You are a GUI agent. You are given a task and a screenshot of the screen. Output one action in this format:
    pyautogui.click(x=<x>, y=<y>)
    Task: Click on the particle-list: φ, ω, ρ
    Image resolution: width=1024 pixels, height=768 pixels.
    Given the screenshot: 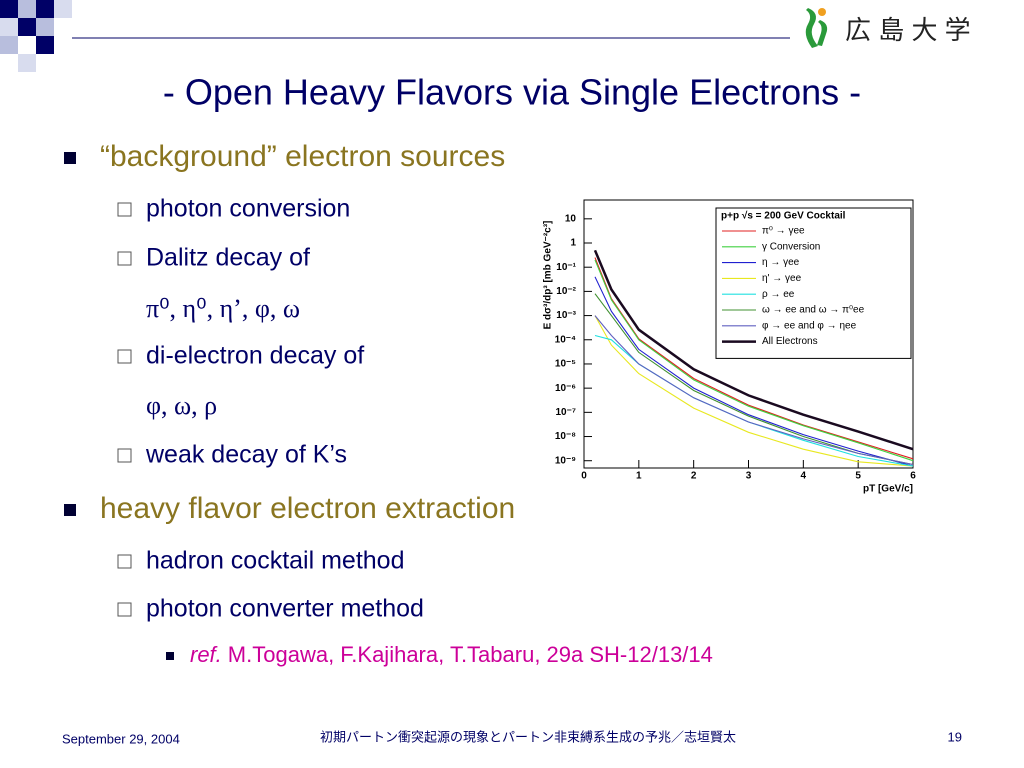 What is the action you would take?
    pyautogui.click(x=181, y=405)
    